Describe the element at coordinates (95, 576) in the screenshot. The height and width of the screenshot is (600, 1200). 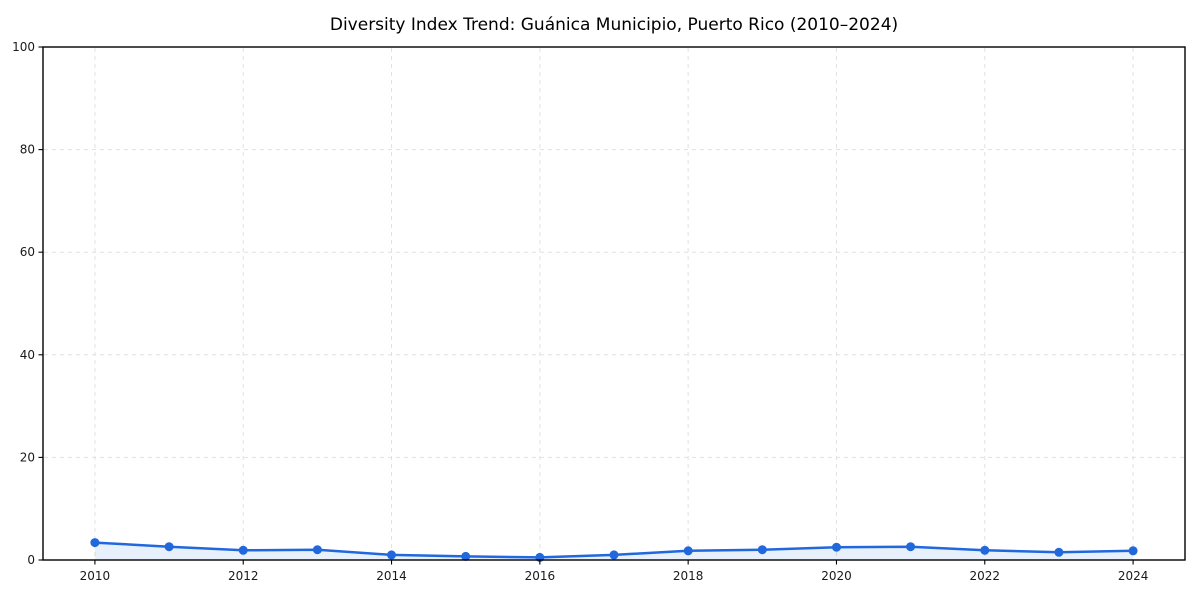
I see `x-tick-label: 2010` at that location.